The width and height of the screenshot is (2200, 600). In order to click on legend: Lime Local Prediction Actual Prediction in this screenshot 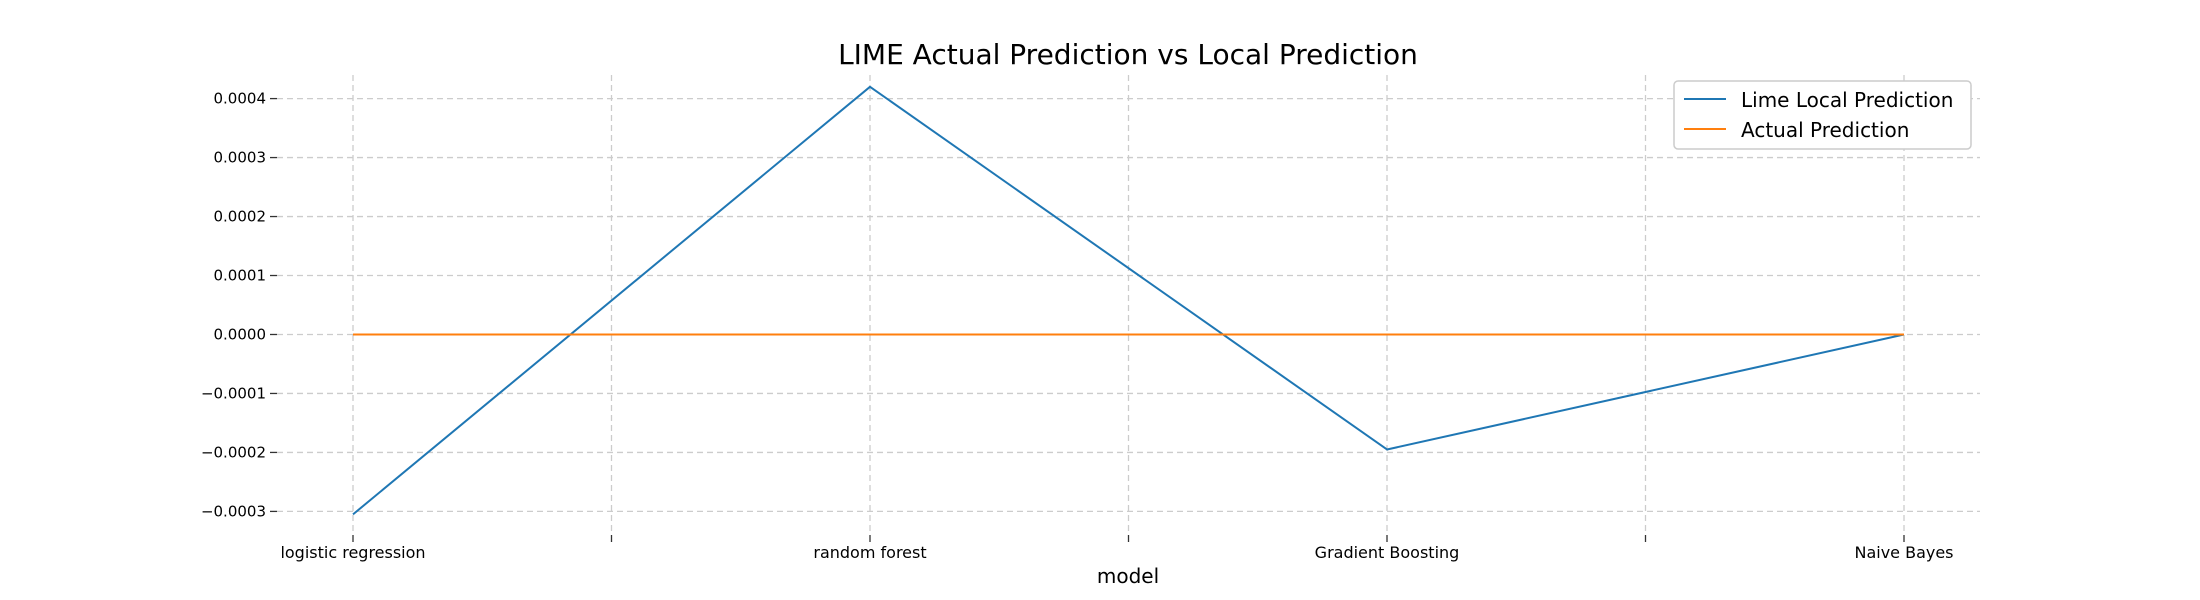, I will do `click(1822, 115)`.